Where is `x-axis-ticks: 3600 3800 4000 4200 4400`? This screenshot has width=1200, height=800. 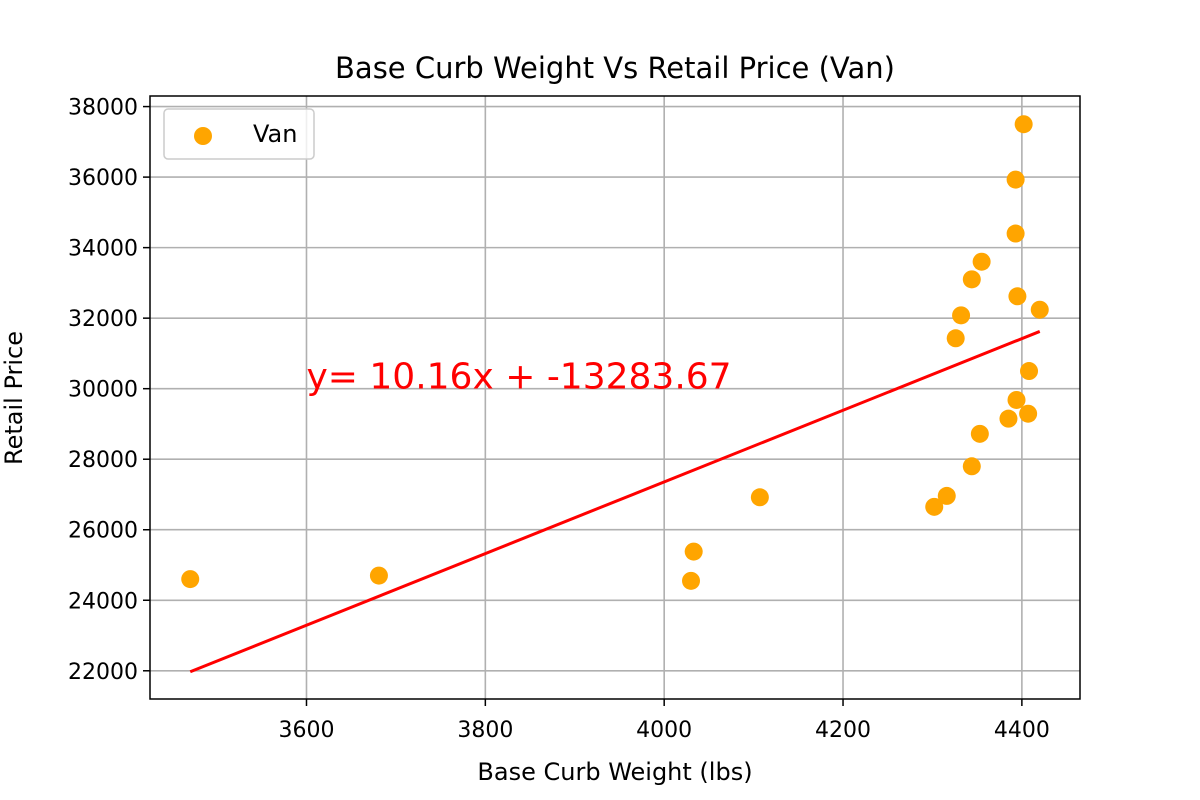 x-axis-ticks: 3600 3800 4000 4200 4400 is located at coordinates (664, 721).